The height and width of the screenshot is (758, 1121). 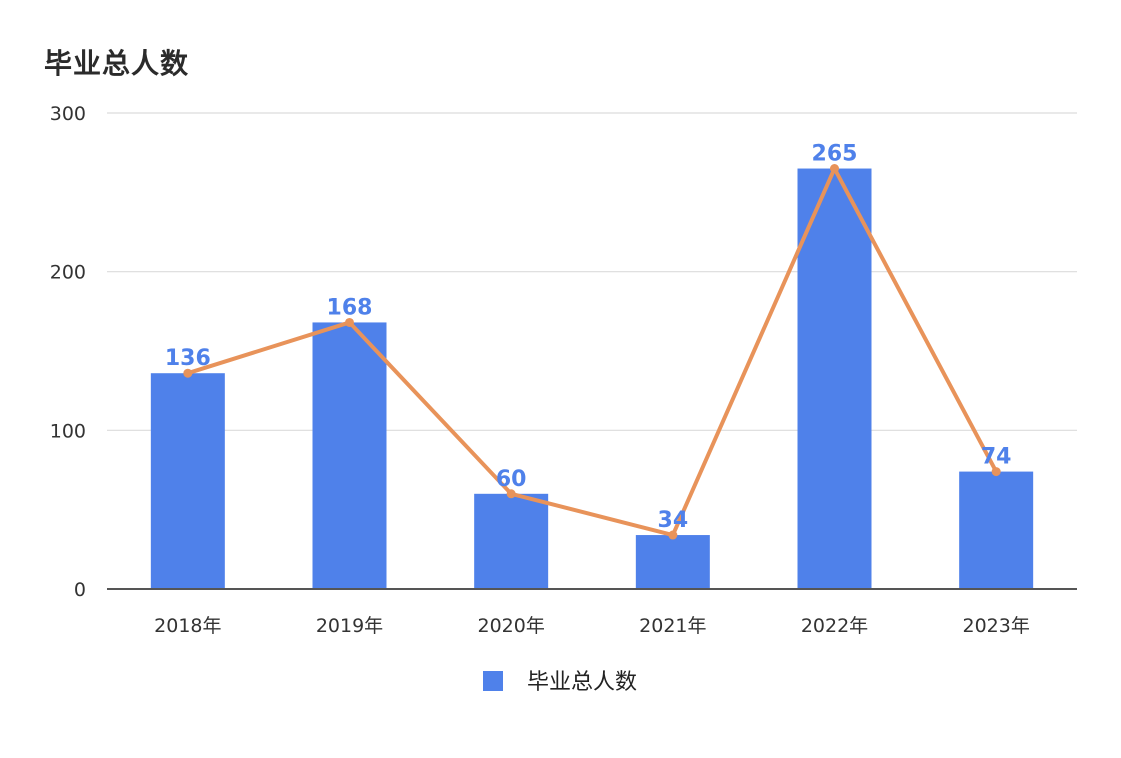 I want to click on data-label: 265, so click(x=835, y=154).